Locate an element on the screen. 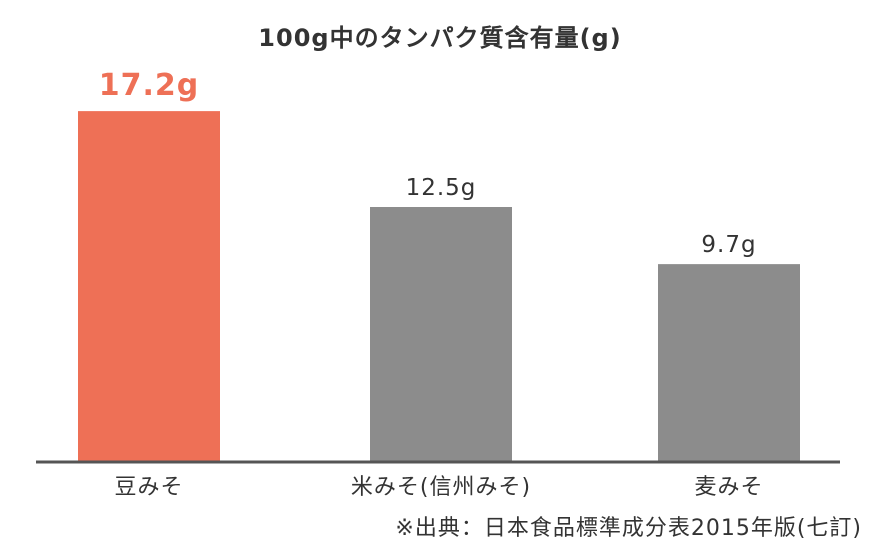 This screenshot has width=880, height=552. value-label-3: 9.7g is located at coordinates (728, 245).